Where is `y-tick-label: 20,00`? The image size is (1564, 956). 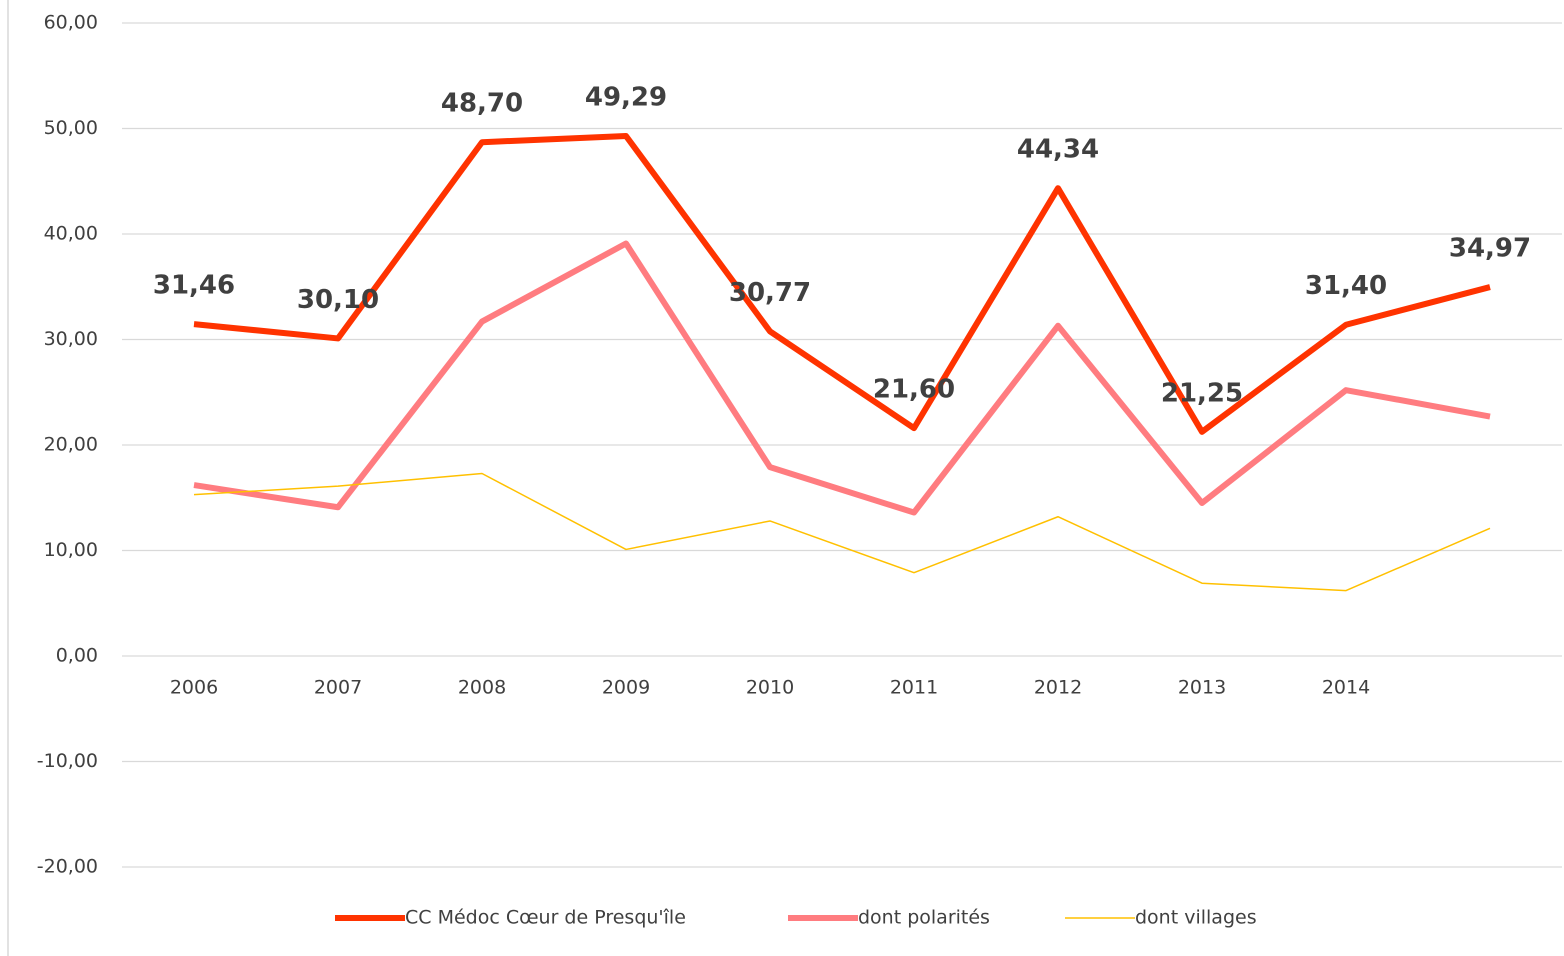 y-tick-label: 20,00 is located at coordinates (71, 445).